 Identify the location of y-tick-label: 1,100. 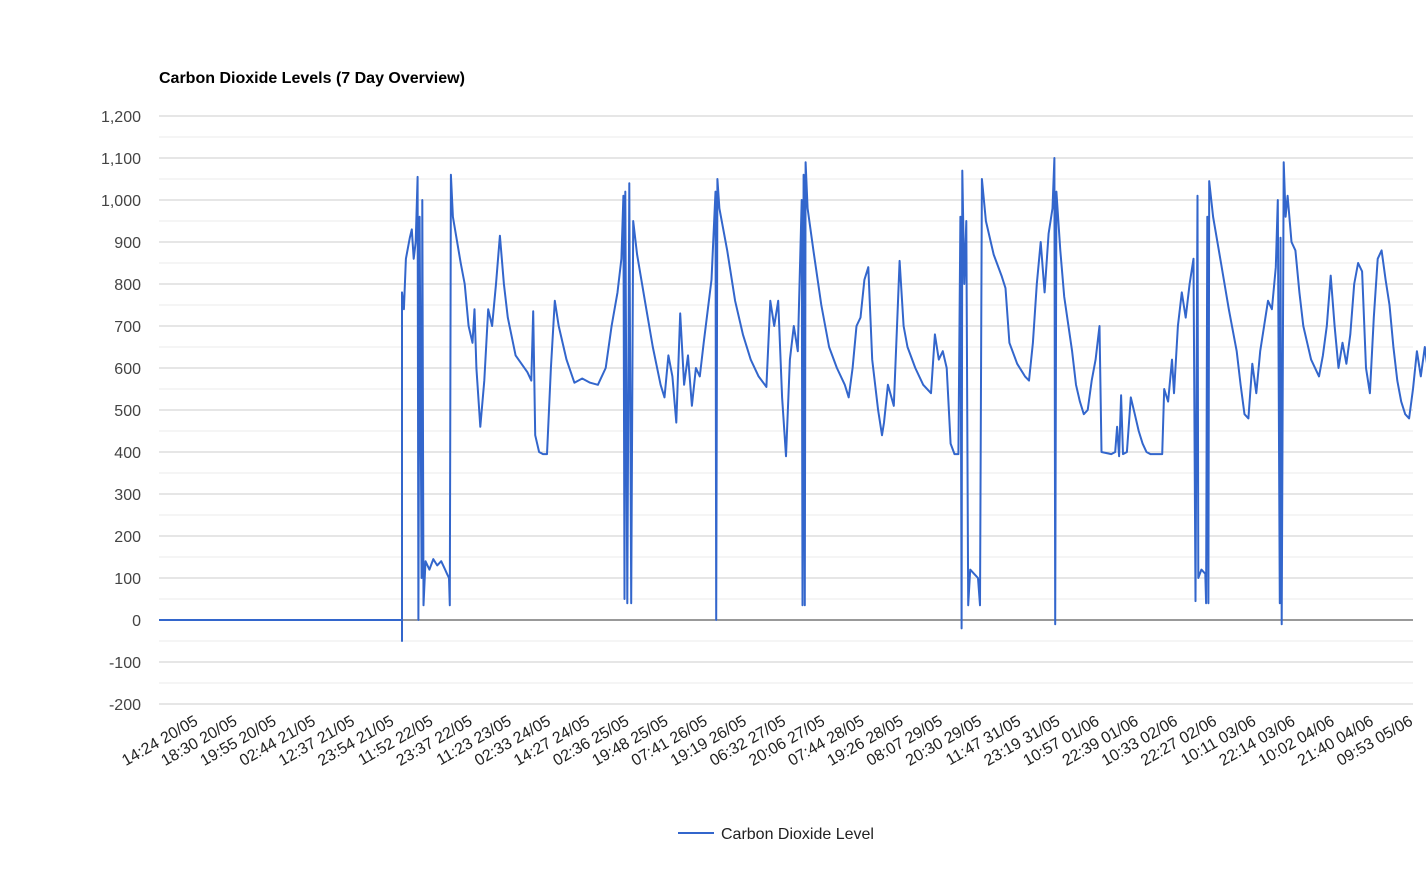
(121, 159).